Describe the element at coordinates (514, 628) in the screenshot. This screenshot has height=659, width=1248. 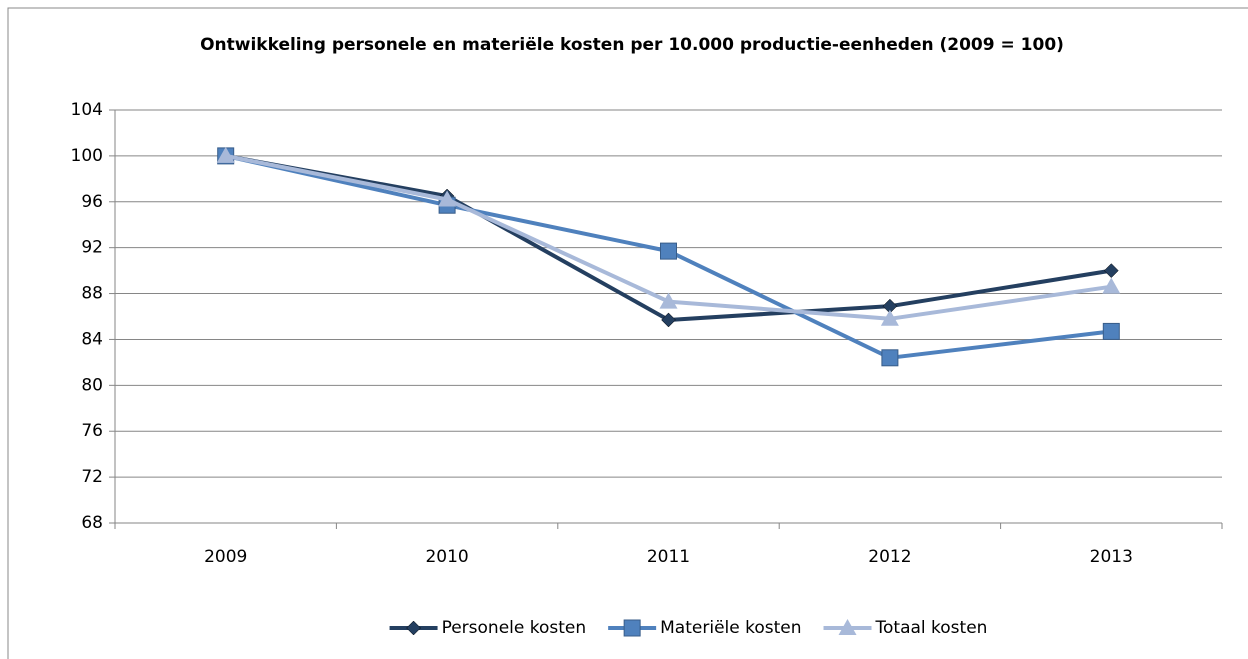
I see `legend-label: Personele kosten` at that location.